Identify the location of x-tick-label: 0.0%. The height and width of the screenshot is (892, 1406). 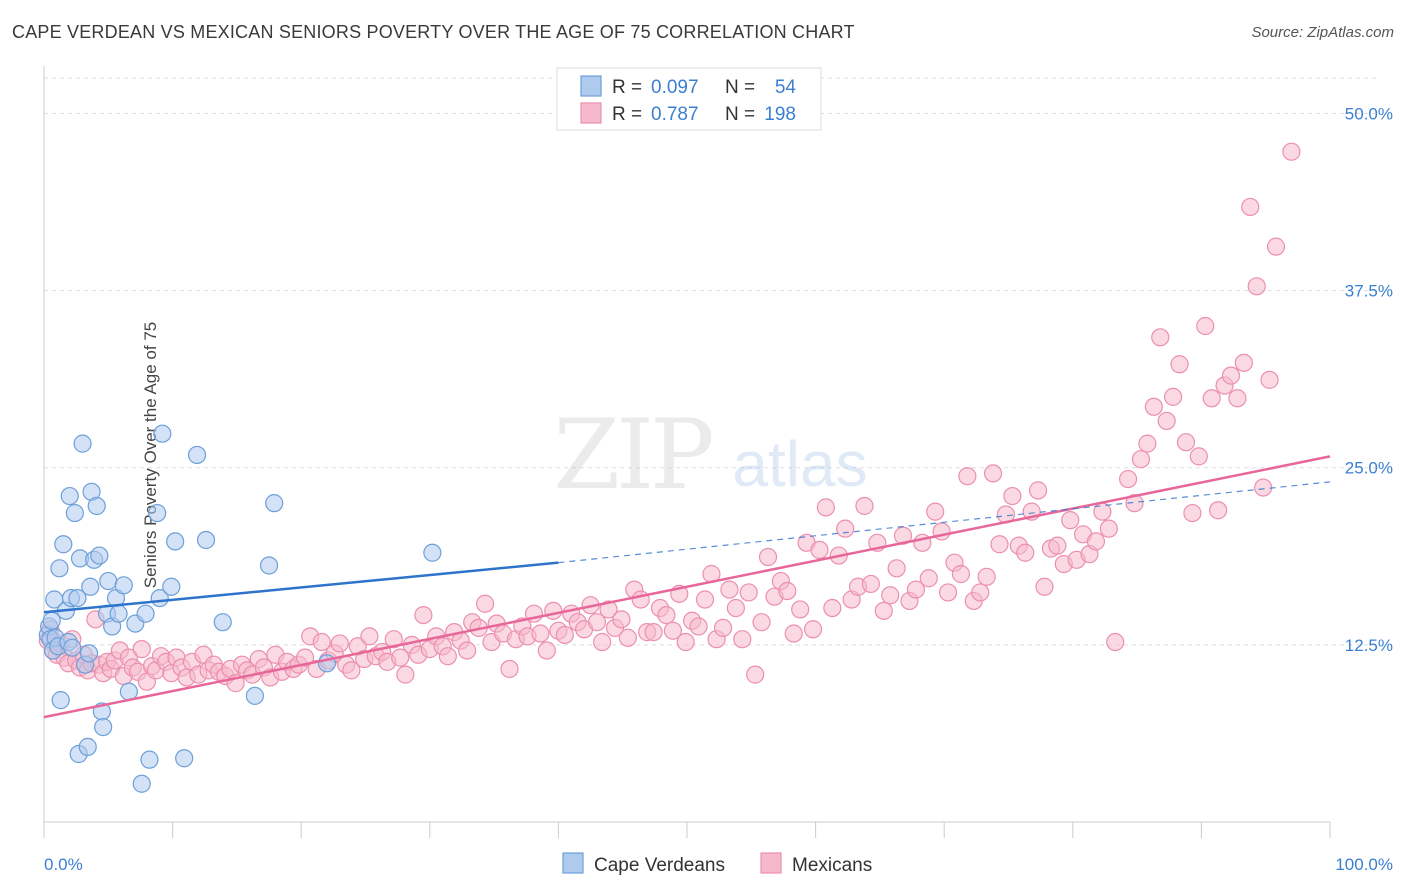
(63, 864).